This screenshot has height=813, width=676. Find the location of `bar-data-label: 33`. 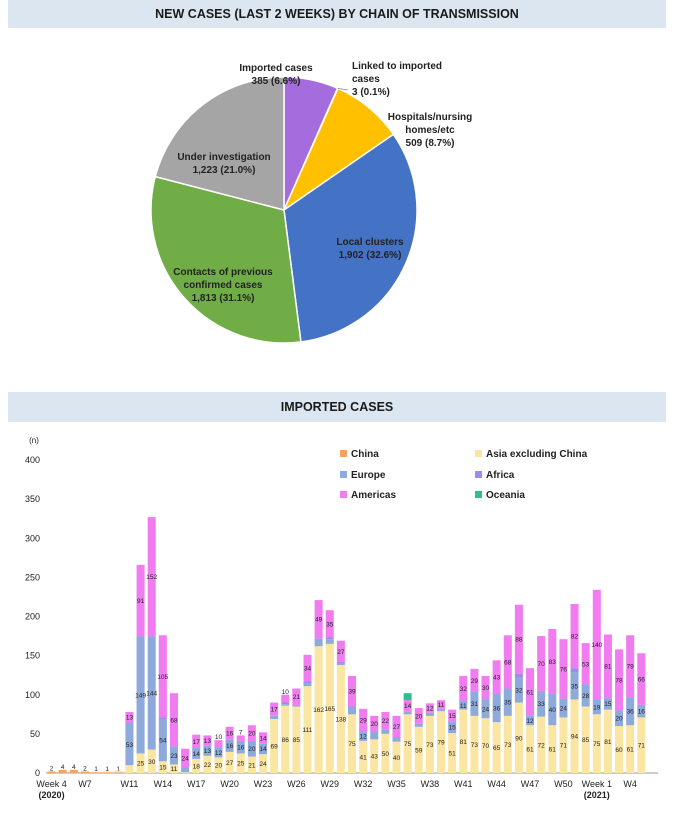

bar-data-label: 33 is located at coordinates (542, 704).